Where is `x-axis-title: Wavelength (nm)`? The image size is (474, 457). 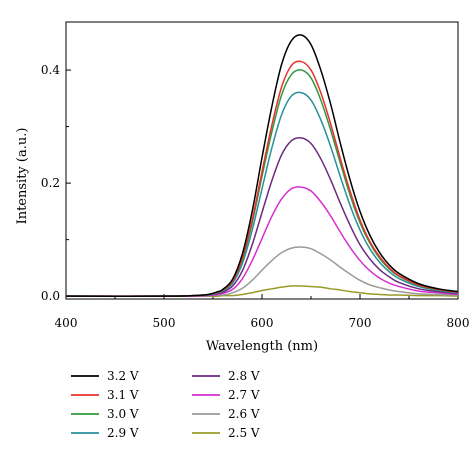
x-axis-title: Wavelength (nm) is located at coordinates (262, 346).